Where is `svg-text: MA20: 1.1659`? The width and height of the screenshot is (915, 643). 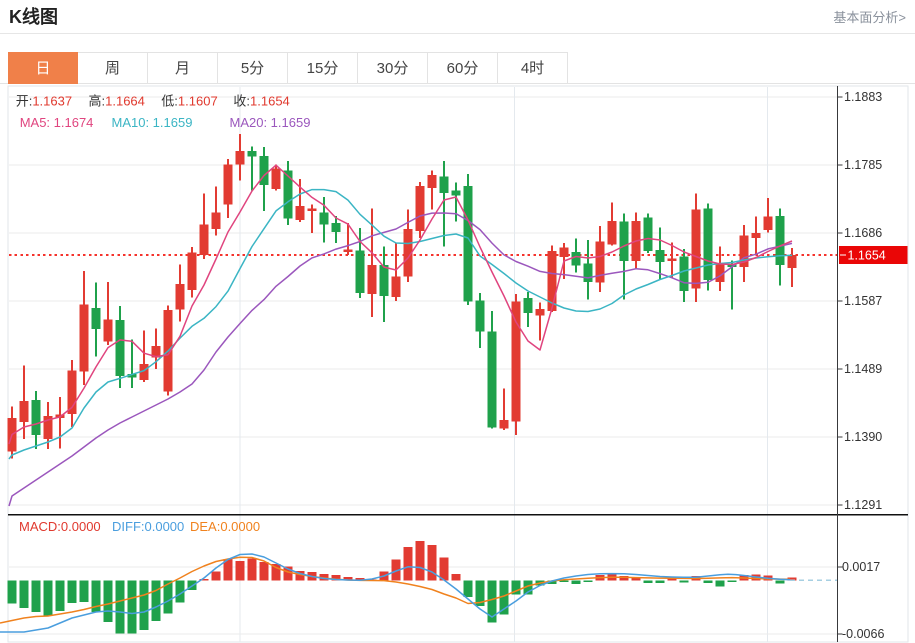 svg-text: MA20: 1.1659 is located at coordinates (270, 122).